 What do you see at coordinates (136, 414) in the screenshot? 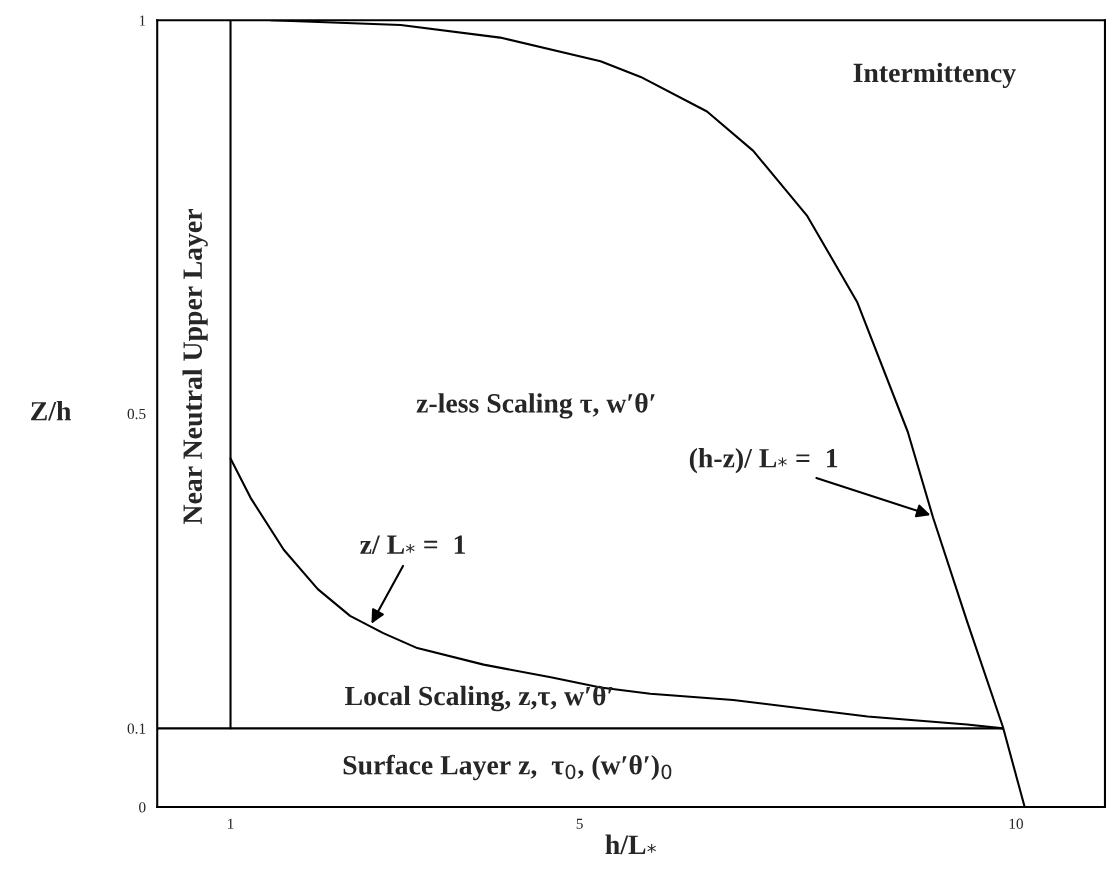
I see `y-tick-label: 0.5` at bounding box center [136, 414].